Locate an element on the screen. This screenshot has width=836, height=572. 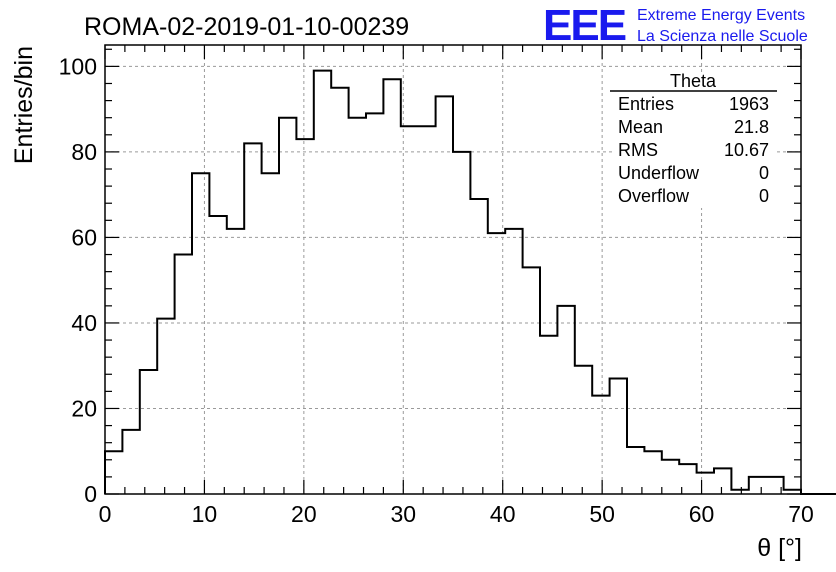
x-axis-title: θ [°] is located at coordinates (779, 548).